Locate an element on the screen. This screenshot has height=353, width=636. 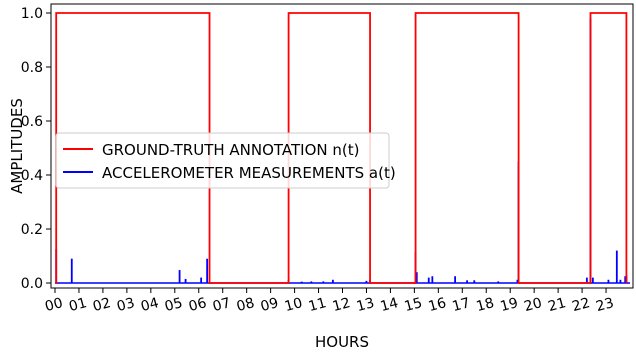
legend-box is located at coordinates (222, 160).